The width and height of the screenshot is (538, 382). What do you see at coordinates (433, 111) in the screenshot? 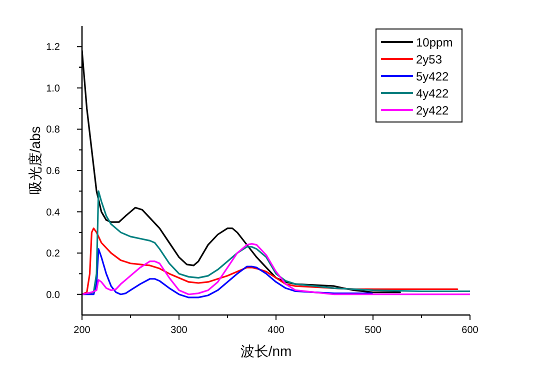
I see `legend-label: 2y422` at bounding box center [433, 111].